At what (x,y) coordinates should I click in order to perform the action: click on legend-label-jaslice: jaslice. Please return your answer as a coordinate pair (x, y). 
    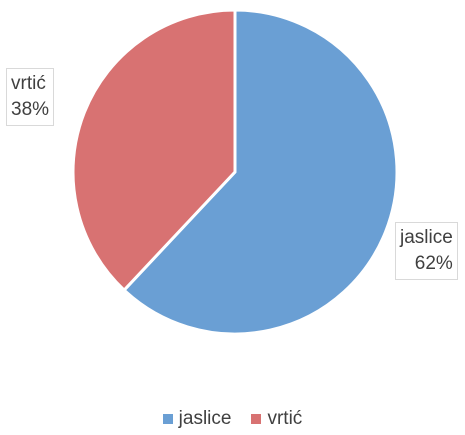
    Looking at the image, I should click on (205, 418).